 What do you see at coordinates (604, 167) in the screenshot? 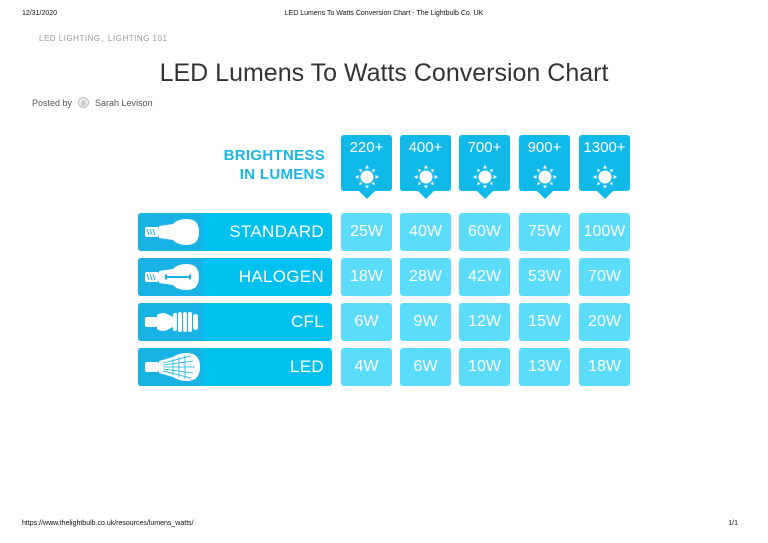
I see `lumens-column-header: 1300+` at bounding box center [604, 167].